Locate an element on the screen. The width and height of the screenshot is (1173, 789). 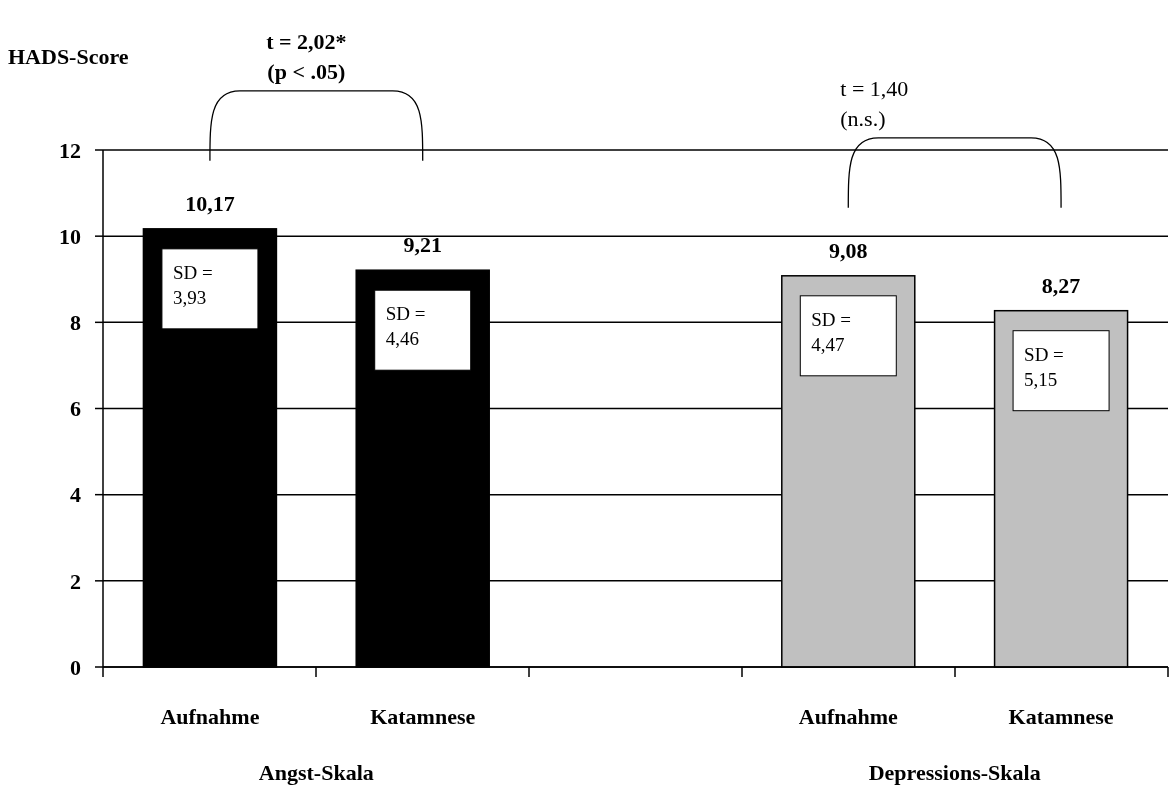
text: t = 1,40 (n.s.) is located at coordinates (874, 103).